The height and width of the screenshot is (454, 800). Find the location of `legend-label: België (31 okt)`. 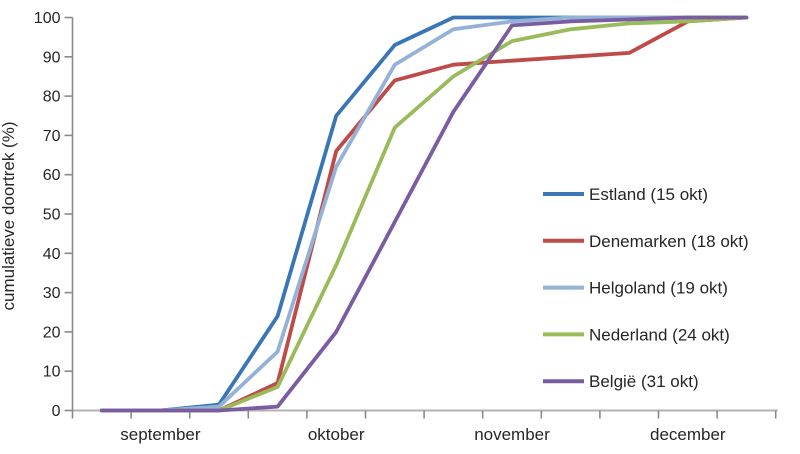

legend-label: België (31 okt) is located at coordinates (644, 381).